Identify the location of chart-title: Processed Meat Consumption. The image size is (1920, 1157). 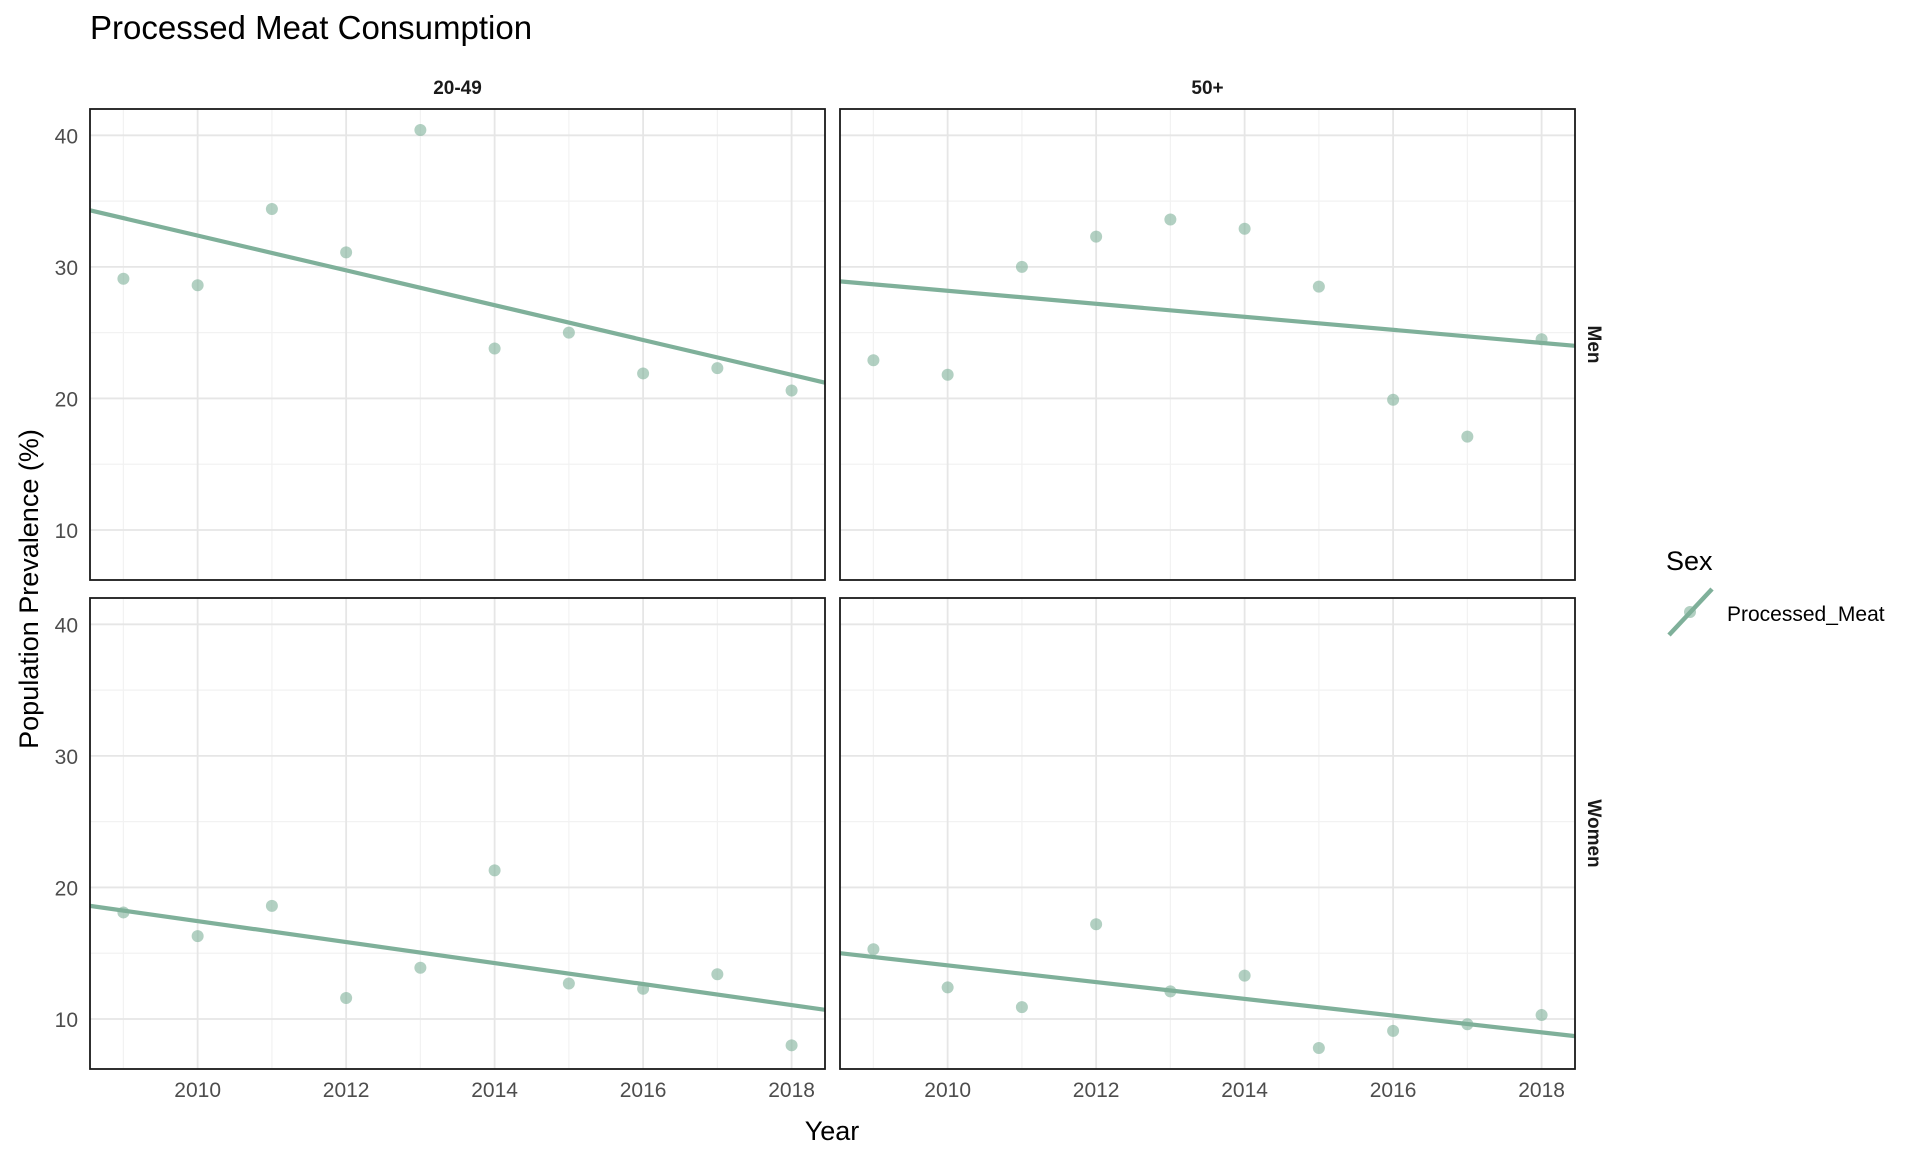
(311, 27).